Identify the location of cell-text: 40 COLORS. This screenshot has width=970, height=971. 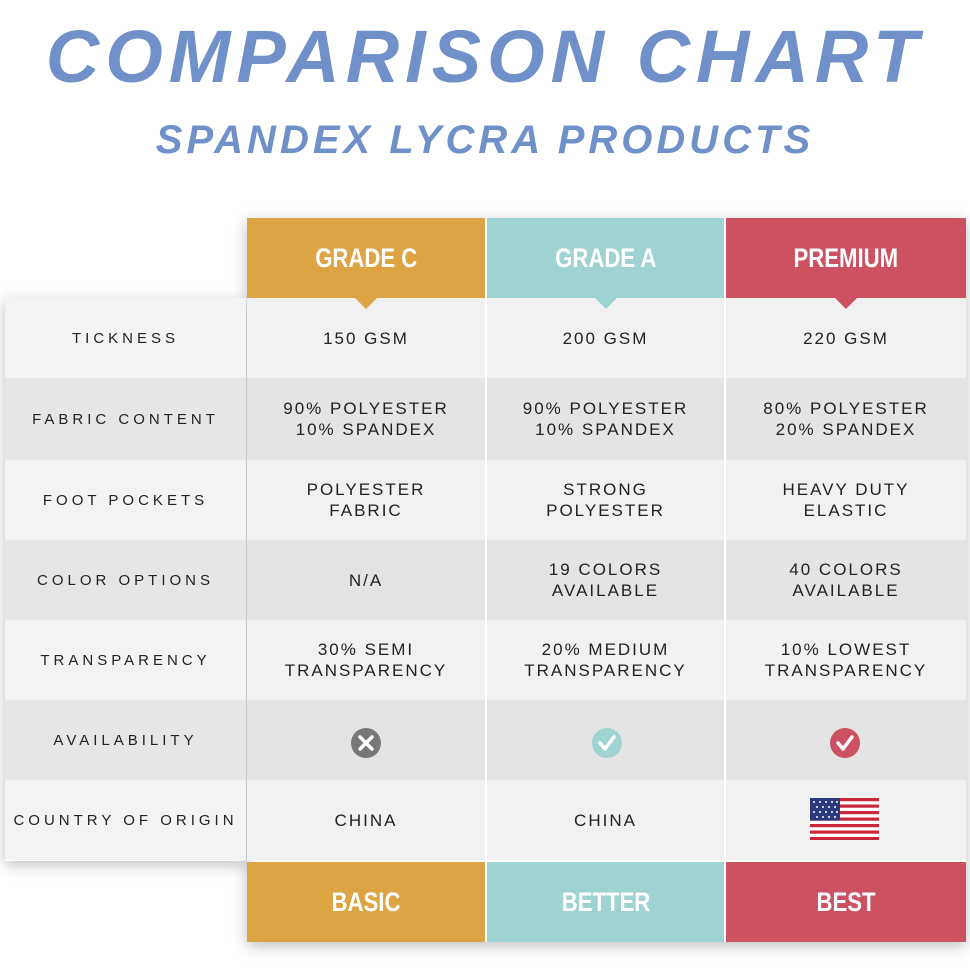
(846, 569).